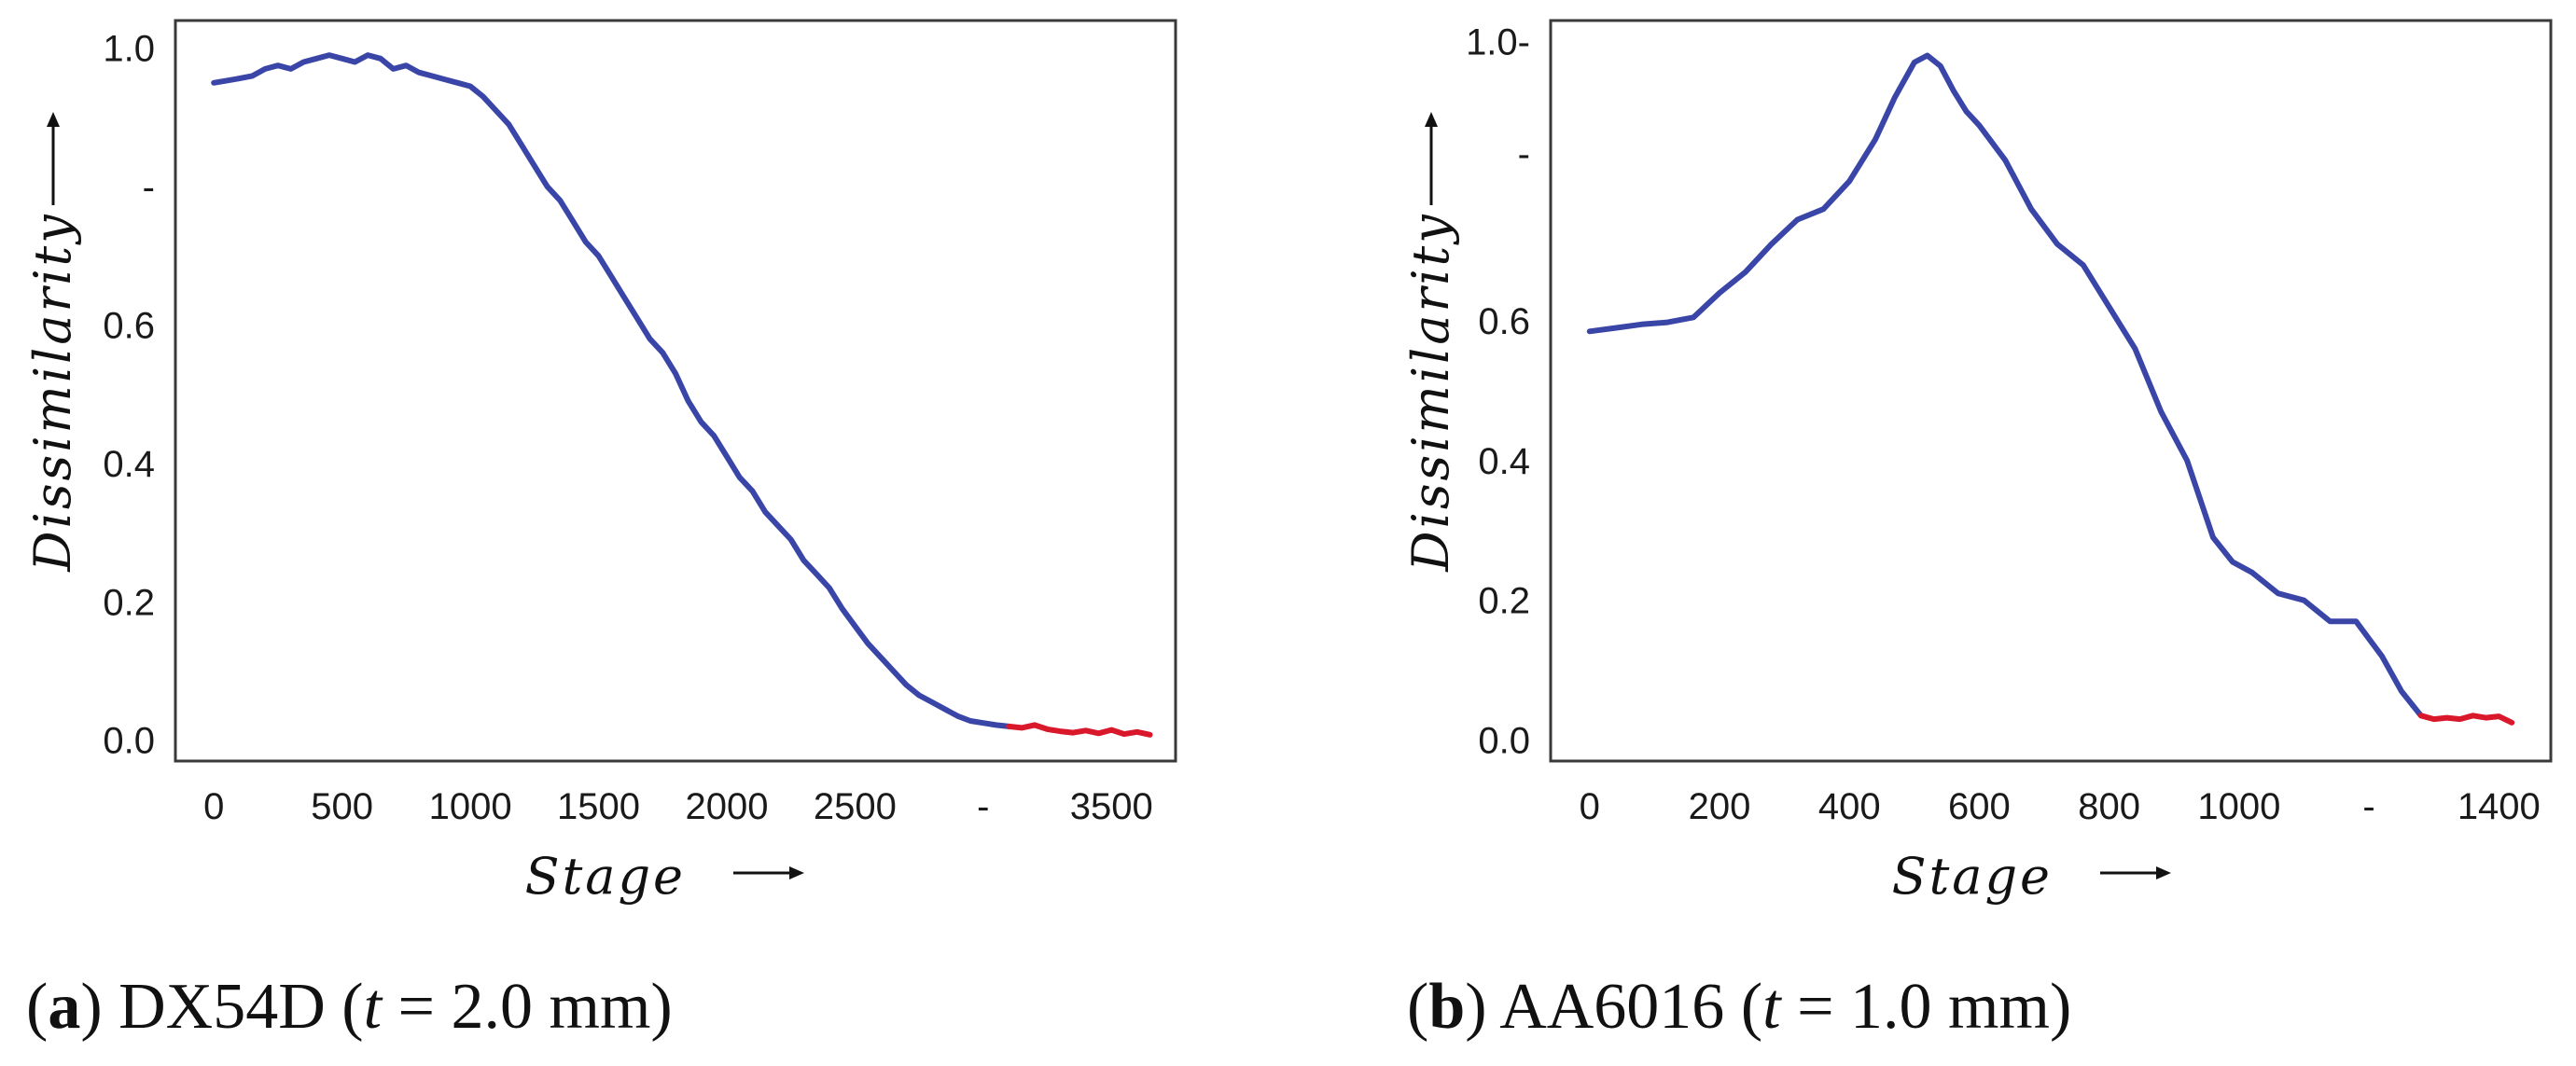 The width and height of the screenshot is (2576, 1066). Describe the element at coordinates (53, 119) in the screenshot. I see `y-axis-arrowhead-a` at that location.